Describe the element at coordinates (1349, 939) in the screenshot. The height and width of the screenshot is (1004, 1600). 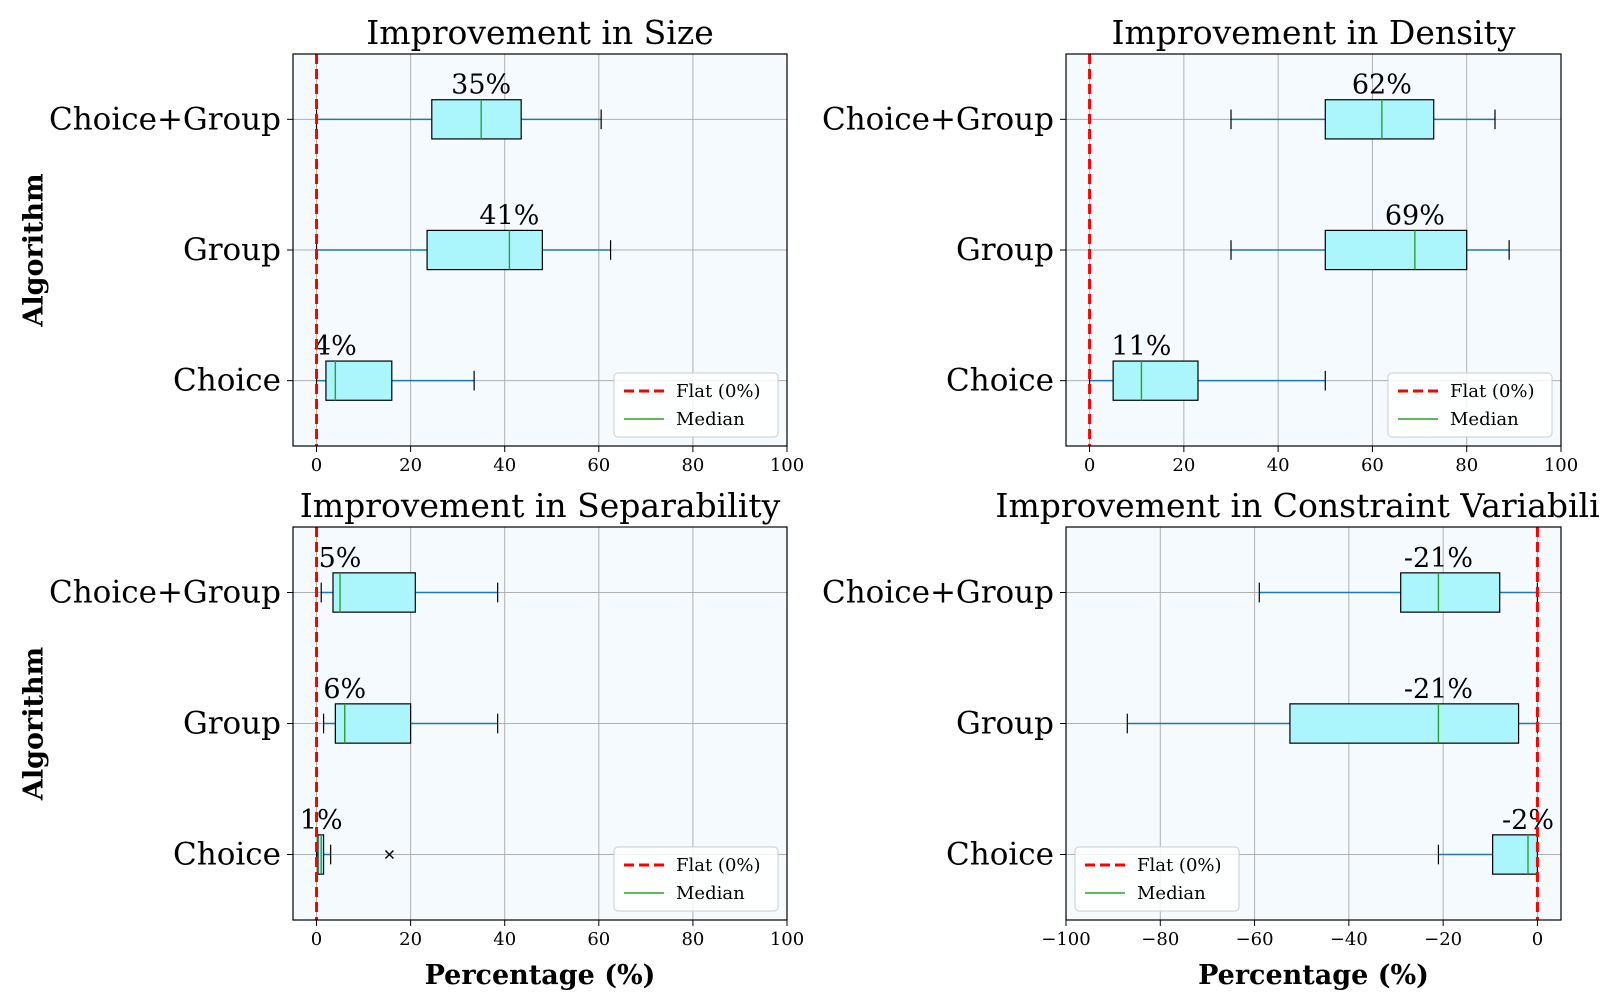
I see `x-tick-label: −40` at that location.